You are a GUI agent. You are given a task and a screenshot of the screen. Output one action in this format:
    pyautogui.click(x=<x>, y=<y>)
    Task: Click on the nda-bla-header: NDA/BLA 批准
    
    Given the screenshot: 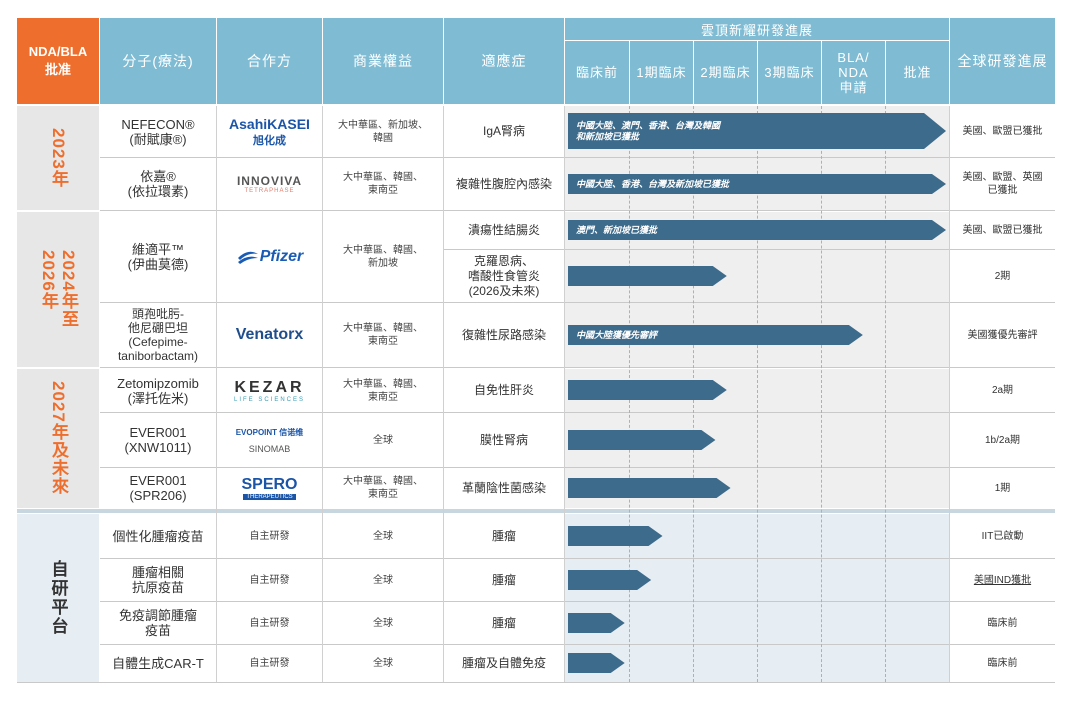 What is the action you would take?
    pyautogui.click(x=58, y=61)
    